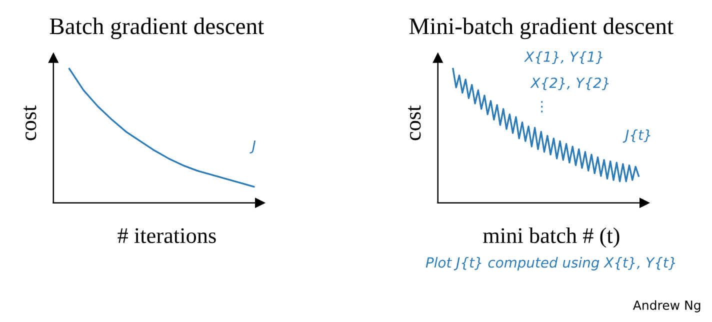  I want to click on chart-title: Mini-batch gradient descent, so click(541, 29).